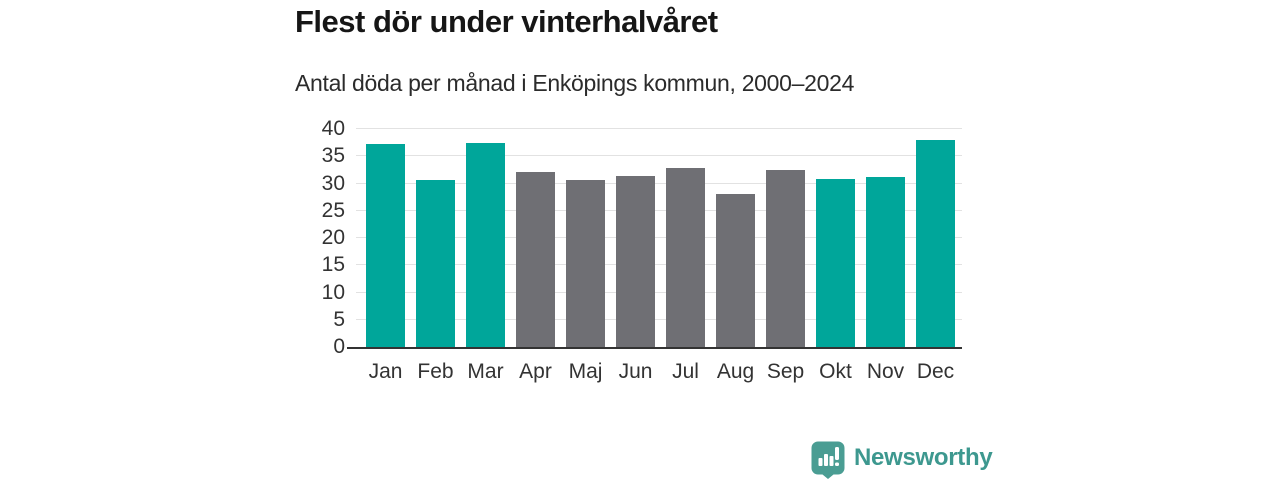  Describe the element at coordinates (485, 371) in the screenshot. I see `x-tick-label-mar: Mar` at that location.